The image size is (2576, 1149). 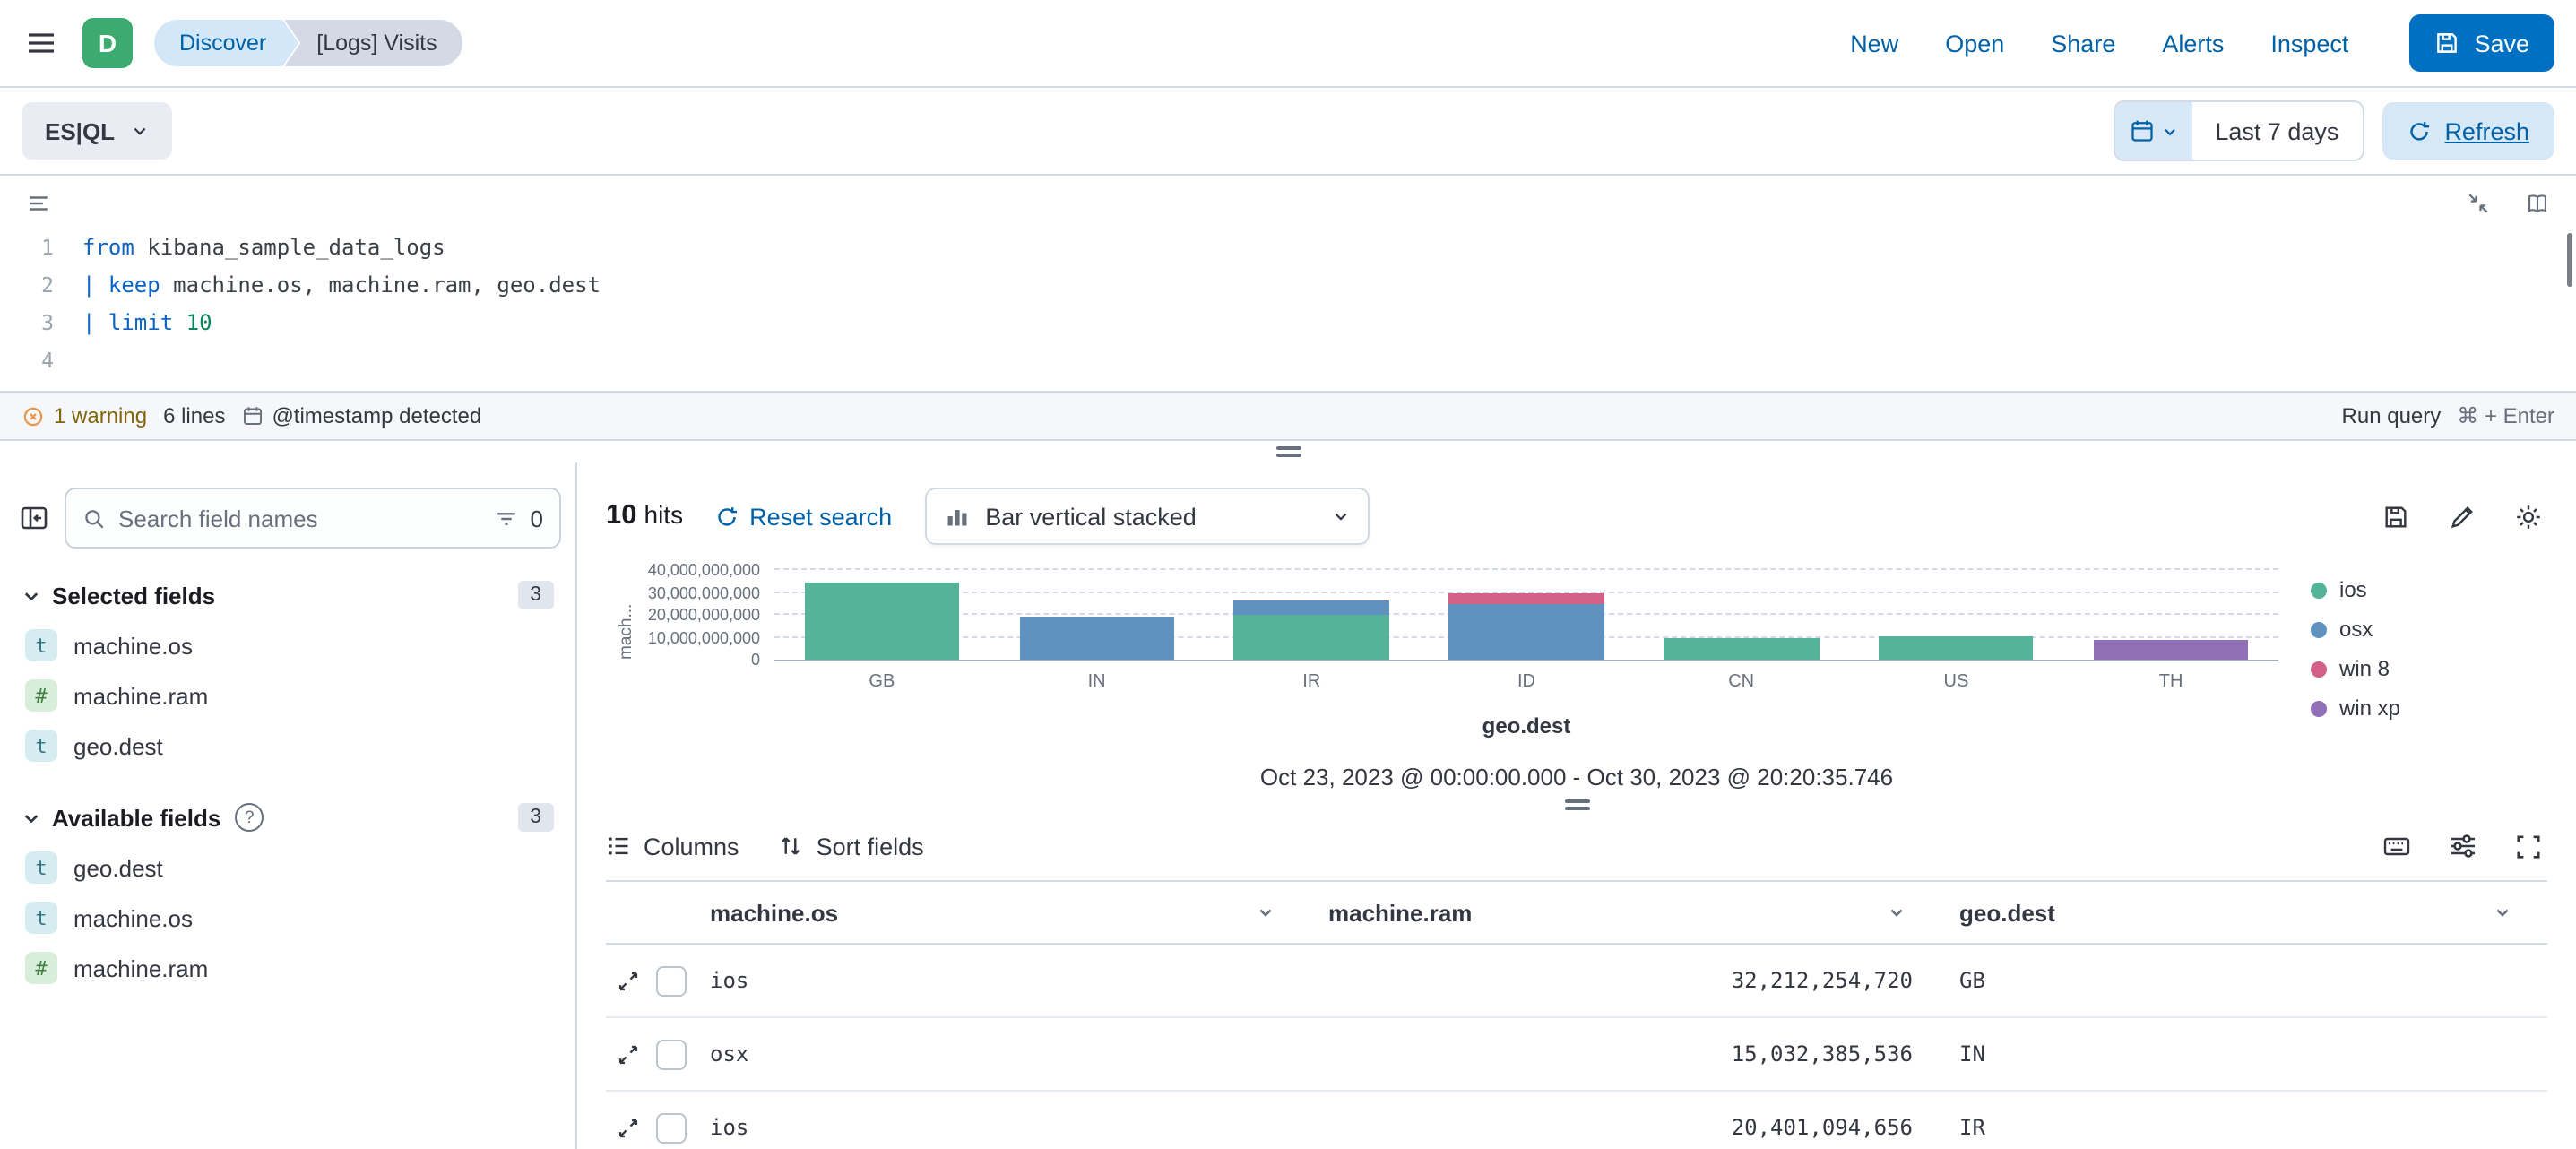 What do you see at coordinates (97, 131) in the screenshot?
I see `esql-mode-button: ES|QL` at bounding box center [97, 131].